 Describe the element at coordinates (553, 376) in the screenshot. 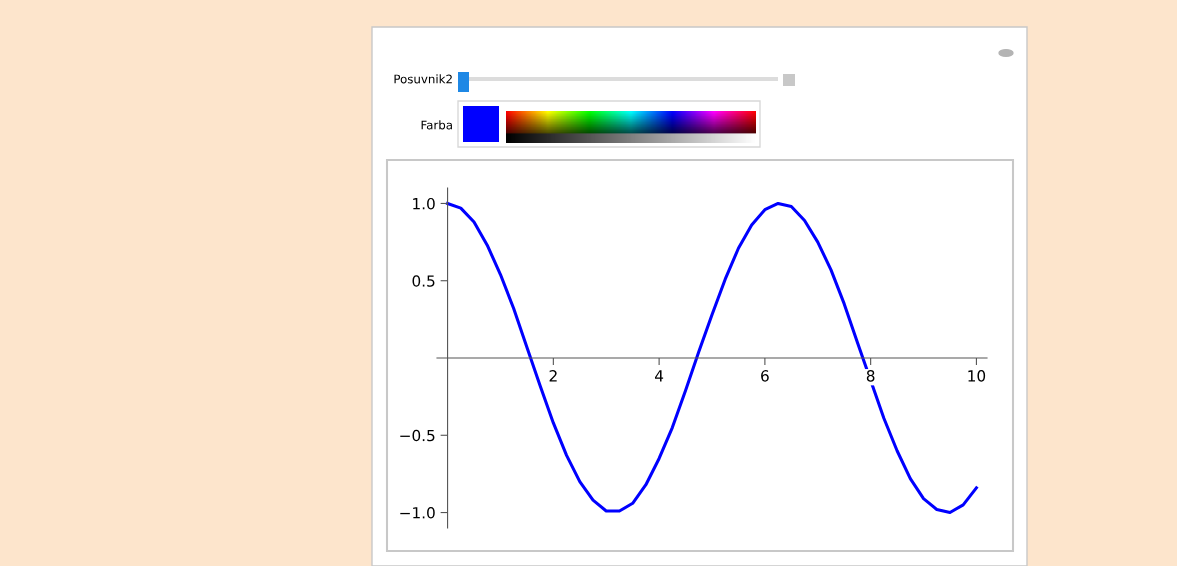

I see `x-tick-label: 2` at that location.